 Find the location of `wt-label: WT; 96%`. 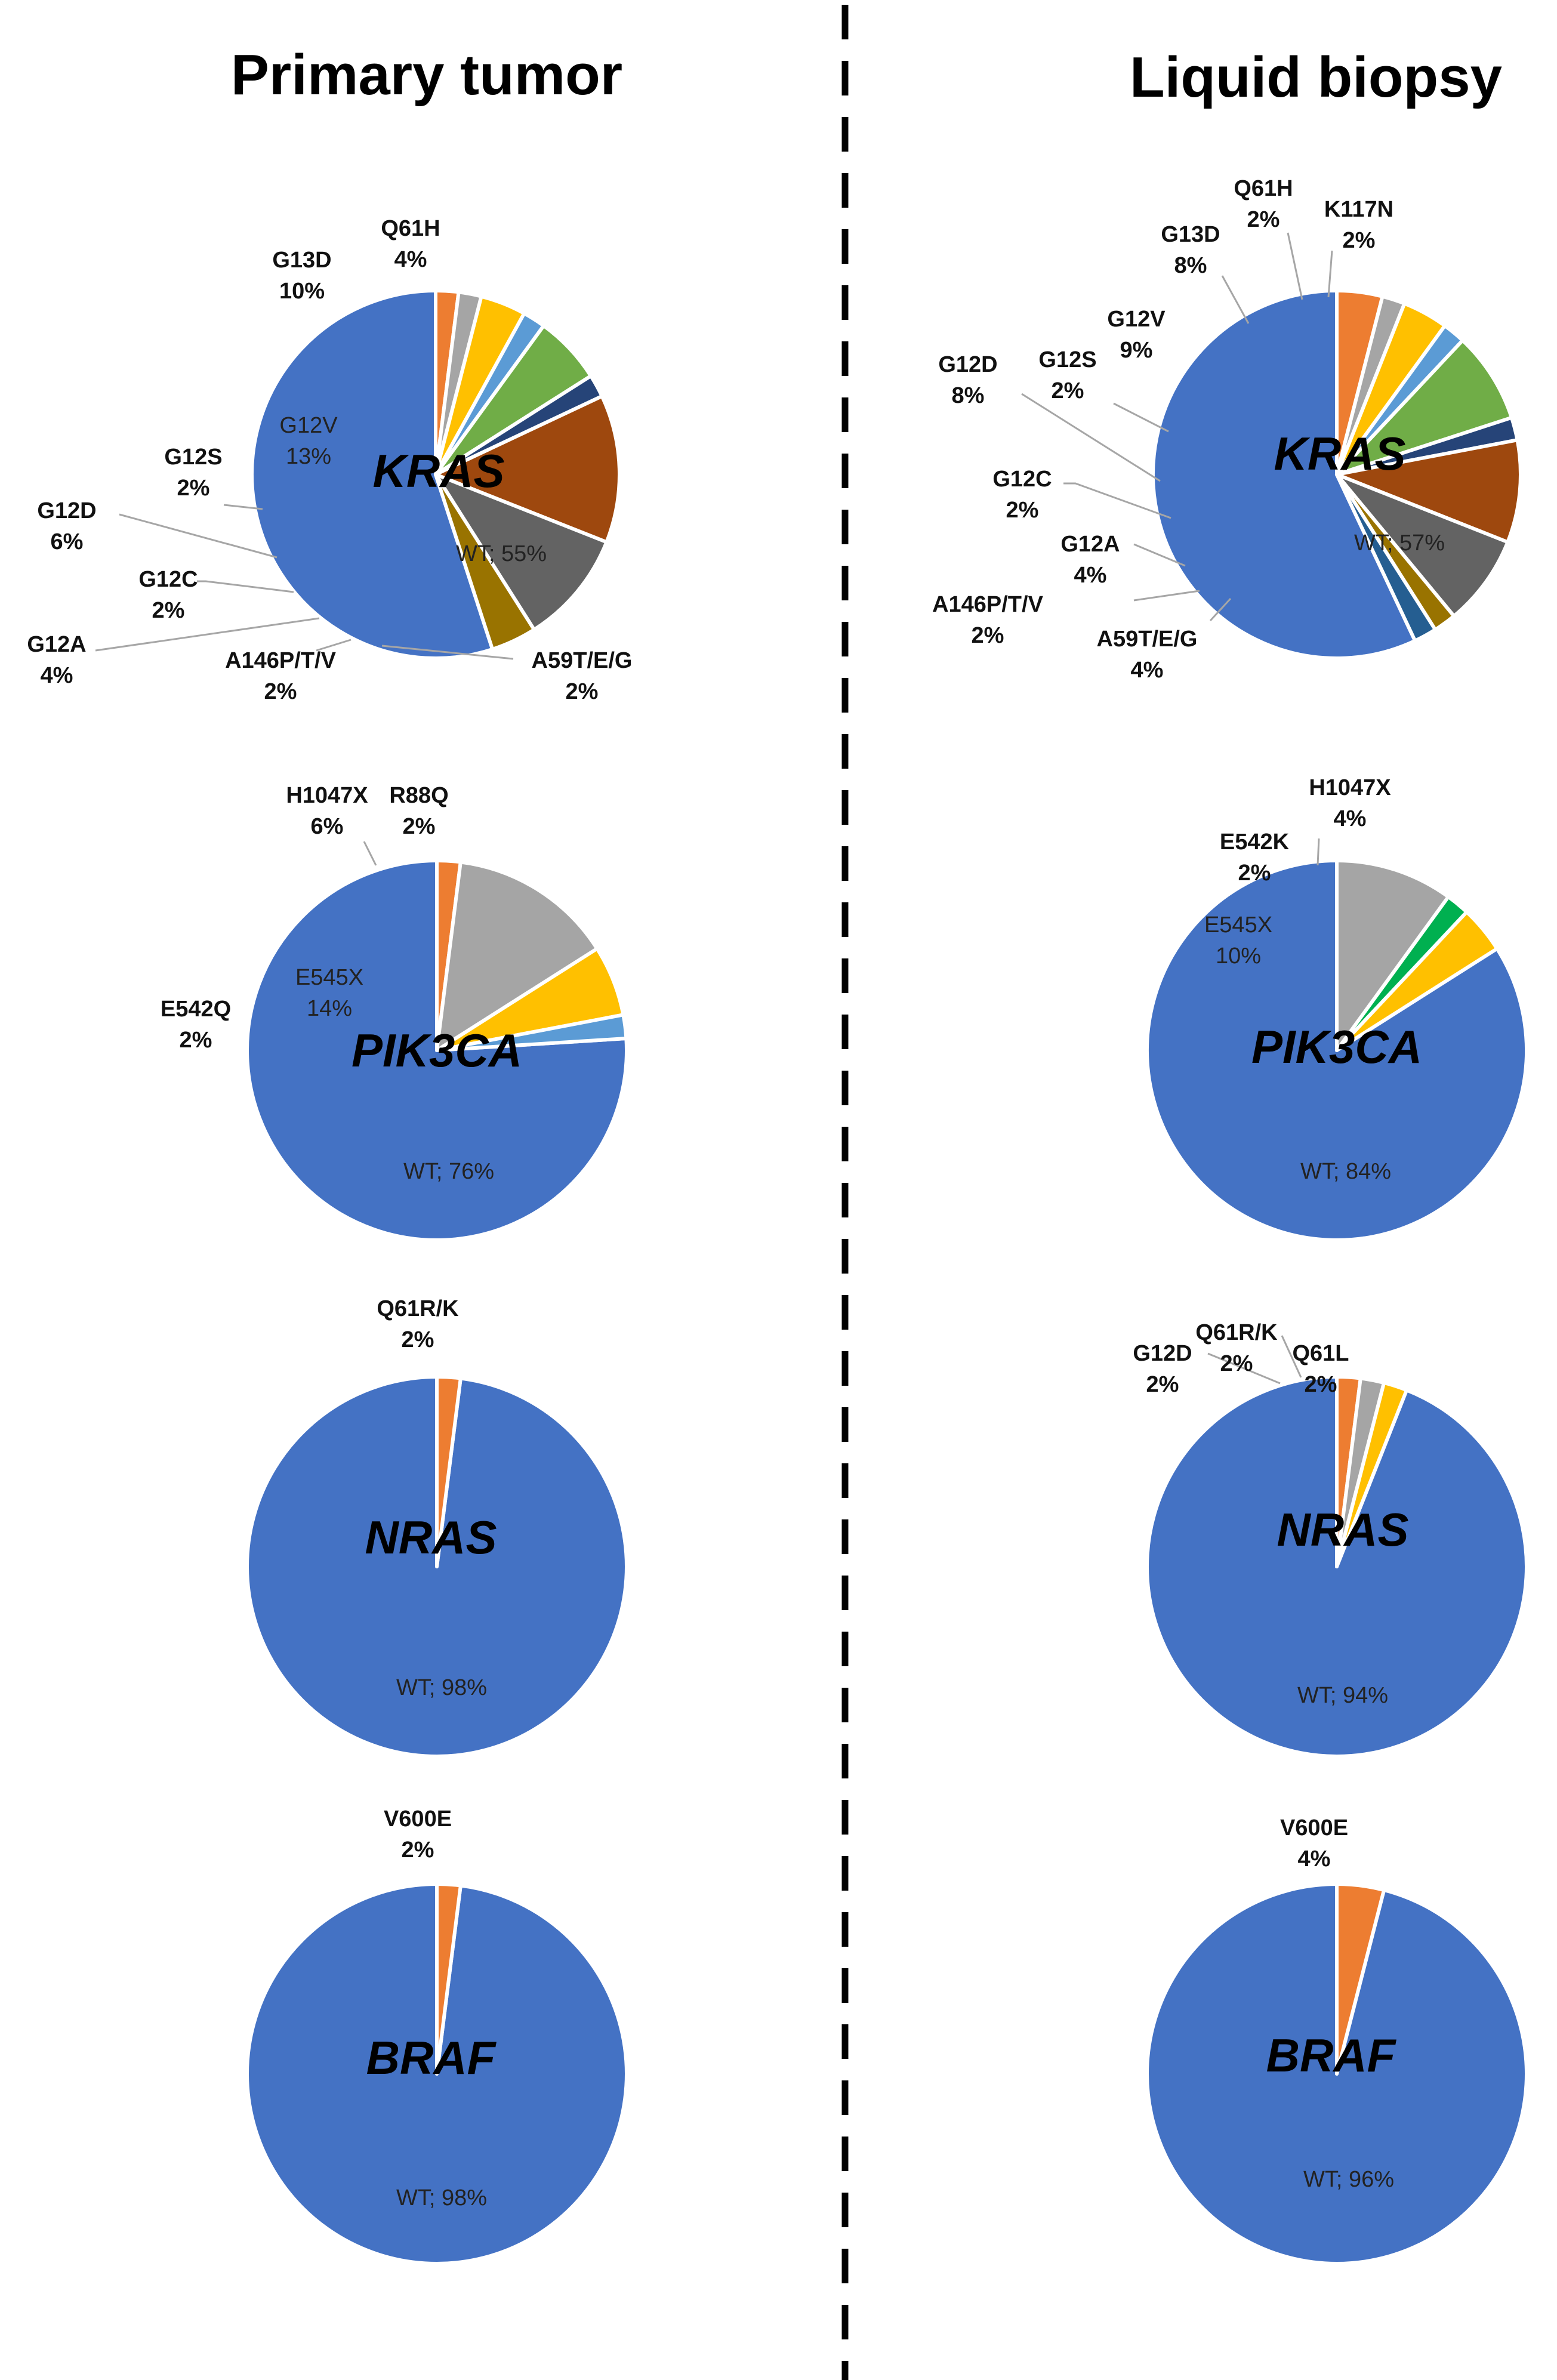

wt-label: WT; 96% is located at coordinates (1349, 2179).